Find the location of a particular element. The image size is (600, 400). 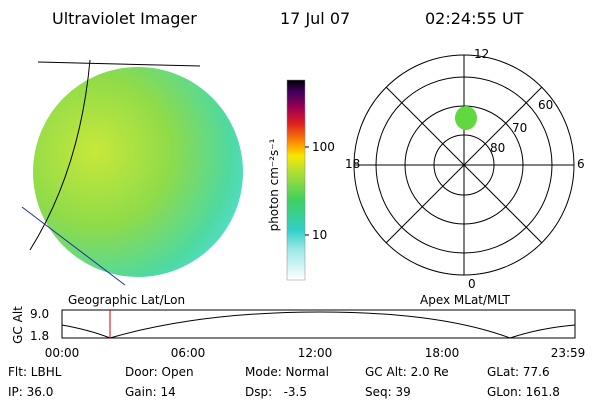

x-tick-label: 12:00 is located at coordinates (315, 353).